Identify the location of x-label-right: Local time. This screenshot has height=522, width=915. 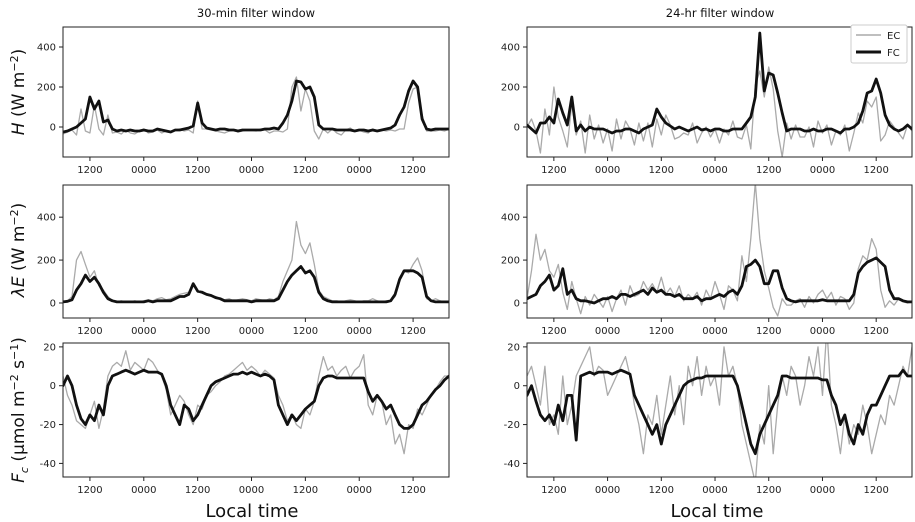
(716, 511).